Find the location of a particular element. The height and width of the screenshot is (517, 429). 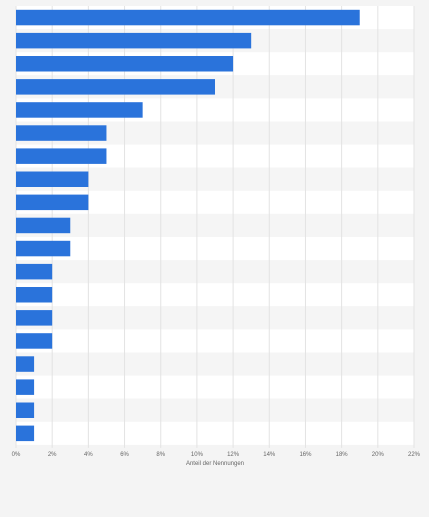

x-tick-label: 20% is located at coordinates (378, 455).